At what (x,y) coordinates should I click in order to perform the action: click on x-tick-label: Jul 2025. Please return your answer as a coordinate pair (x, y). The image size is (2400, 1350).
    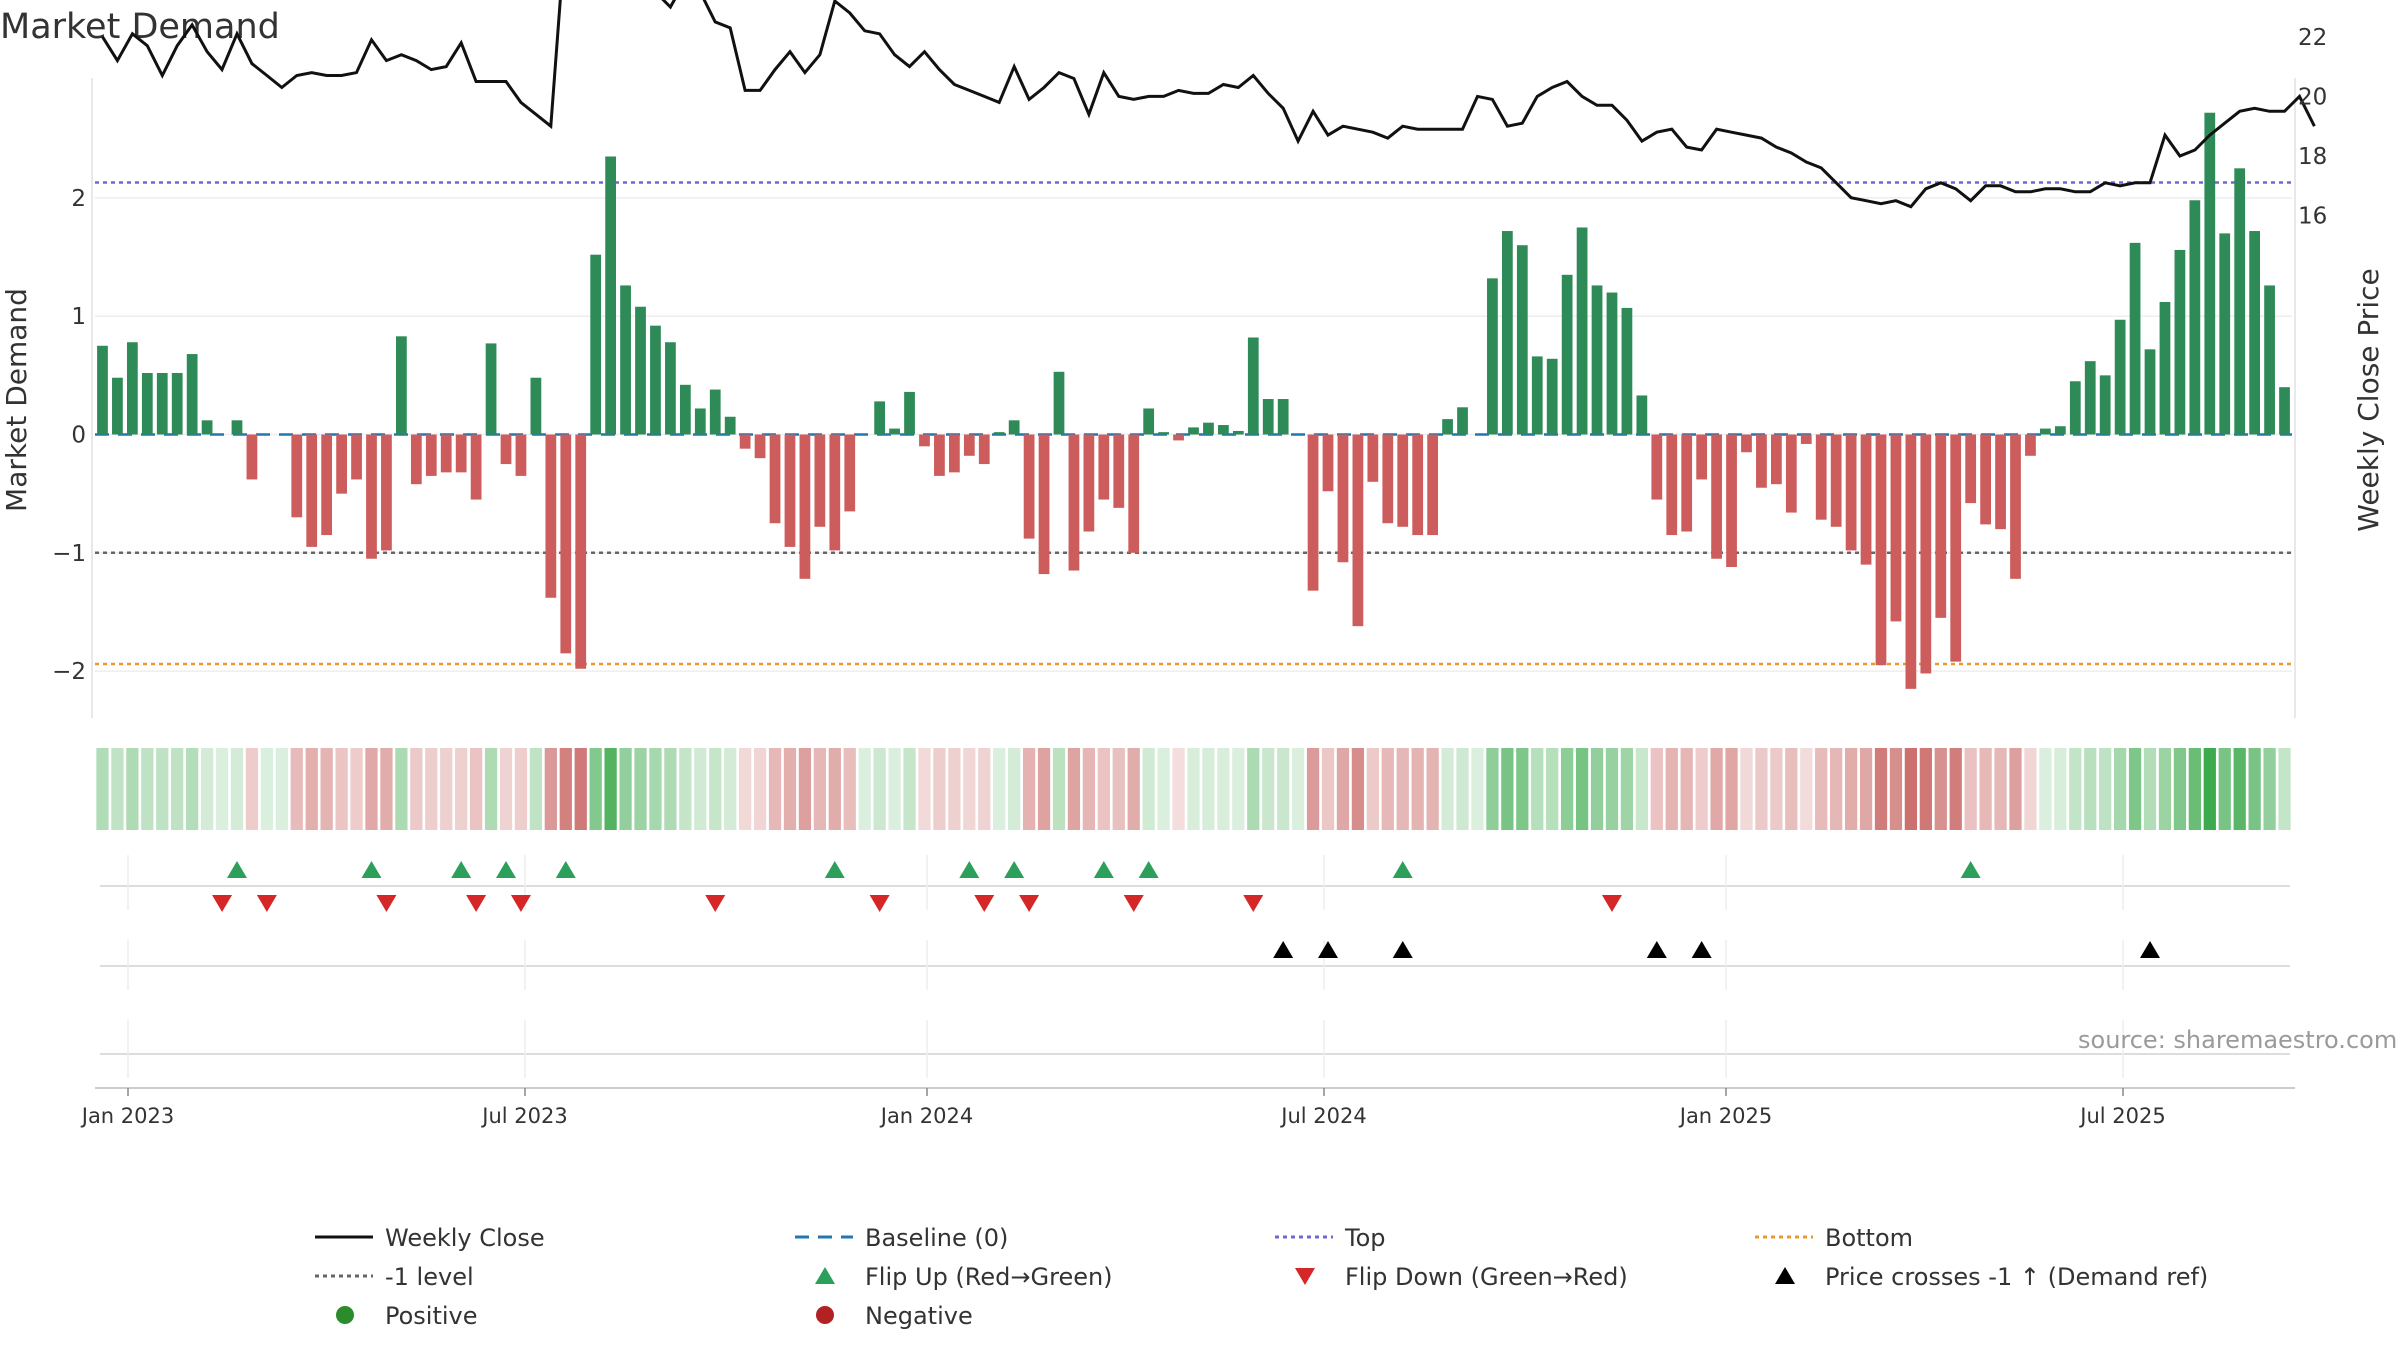
    Looking at the image, I should click on (2121, 1116).